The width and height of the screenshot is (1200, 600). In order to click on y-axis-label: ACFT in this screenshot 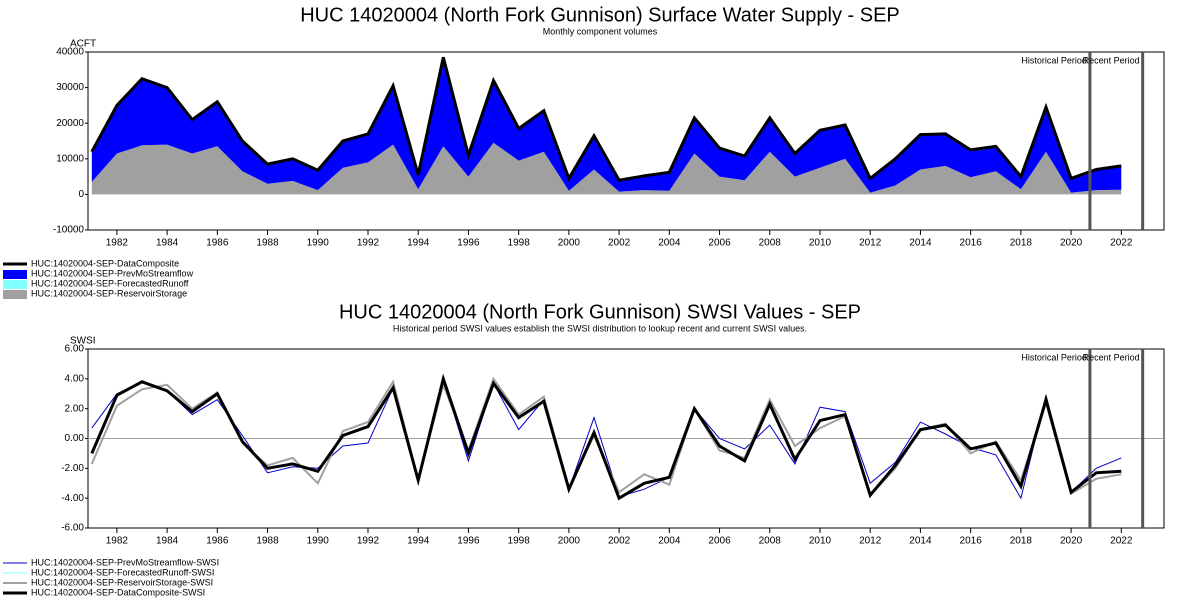, I will do `click(83, 44)`.